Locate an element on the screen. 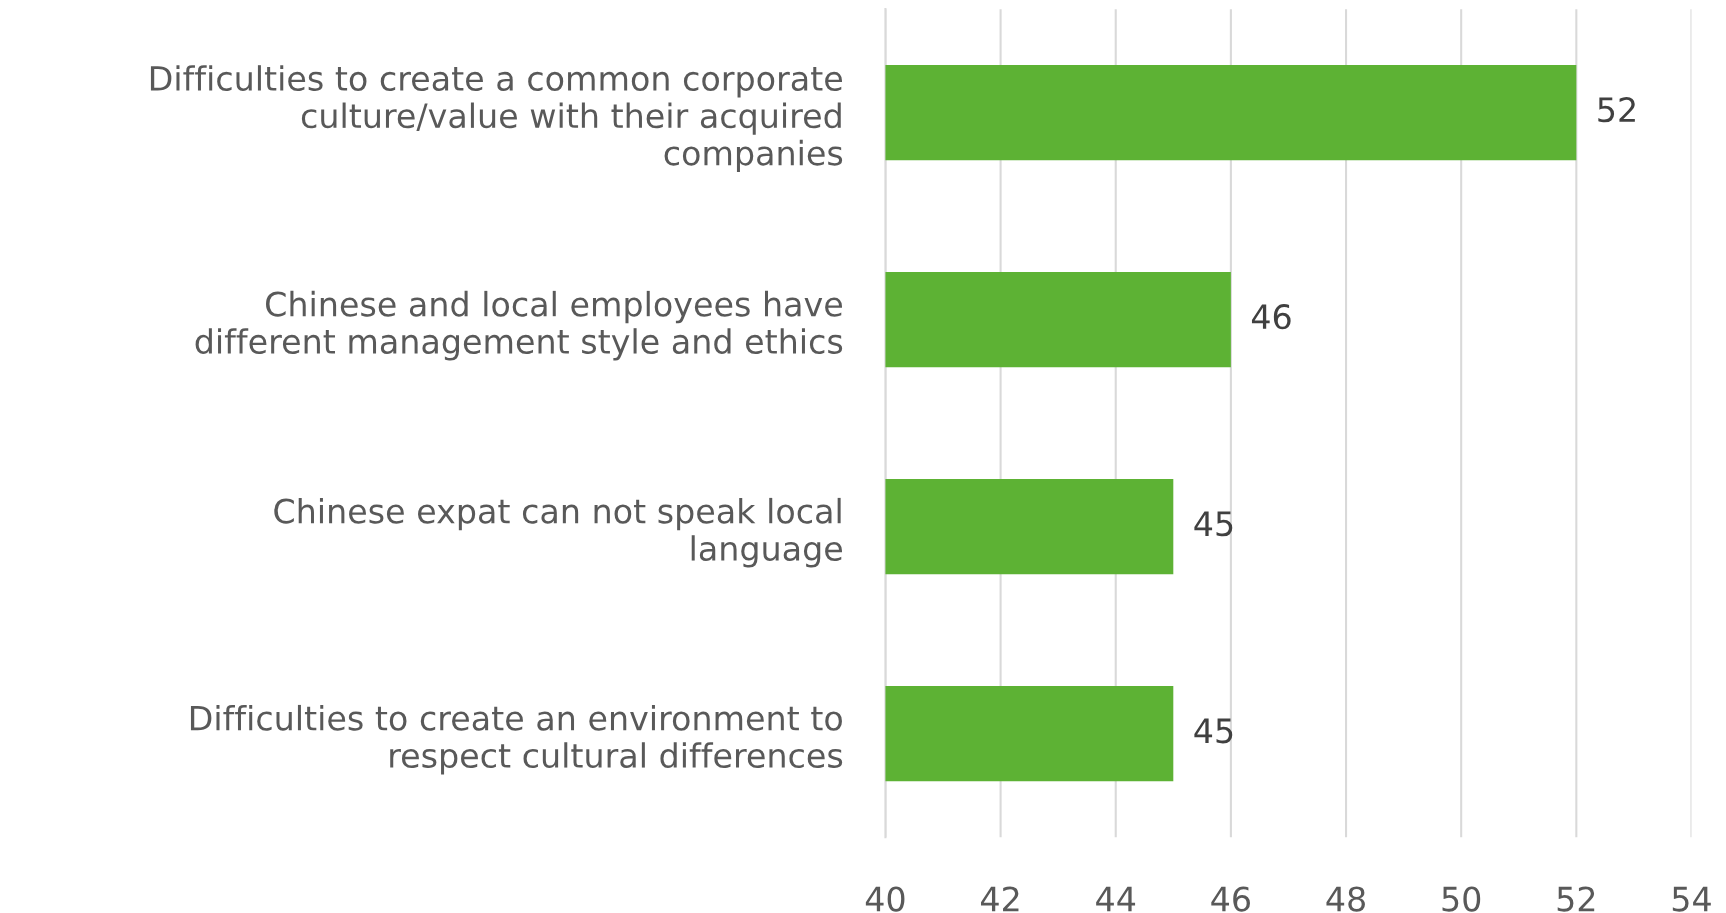 This screenshot has width=1726, height=913. y-tick-label: Chinese expat can not speak local language is located at coordinates (558, 532).